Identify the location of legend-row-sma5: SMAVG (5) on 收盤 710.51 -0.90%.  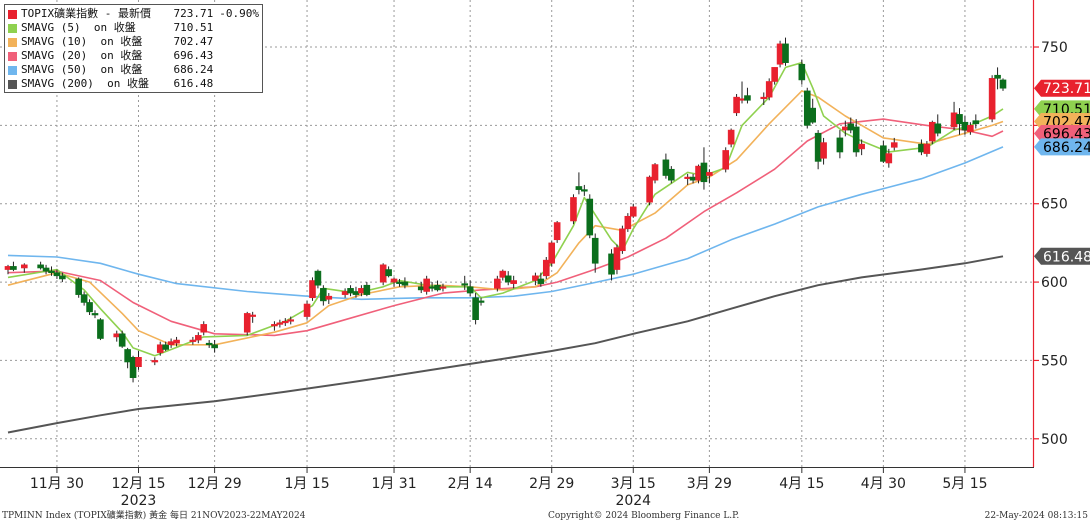
(133, 28).